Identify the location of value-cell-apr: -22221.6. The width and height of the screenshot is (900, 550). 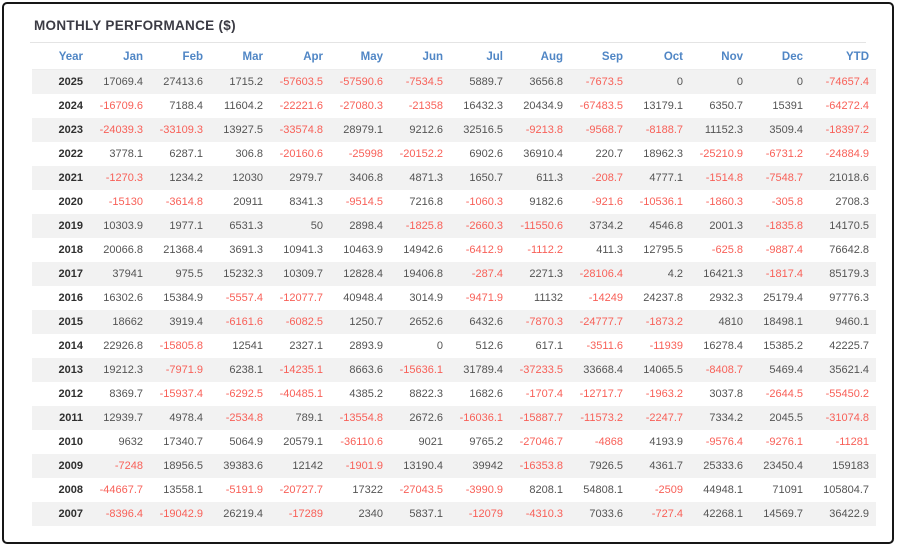
(301, 106).